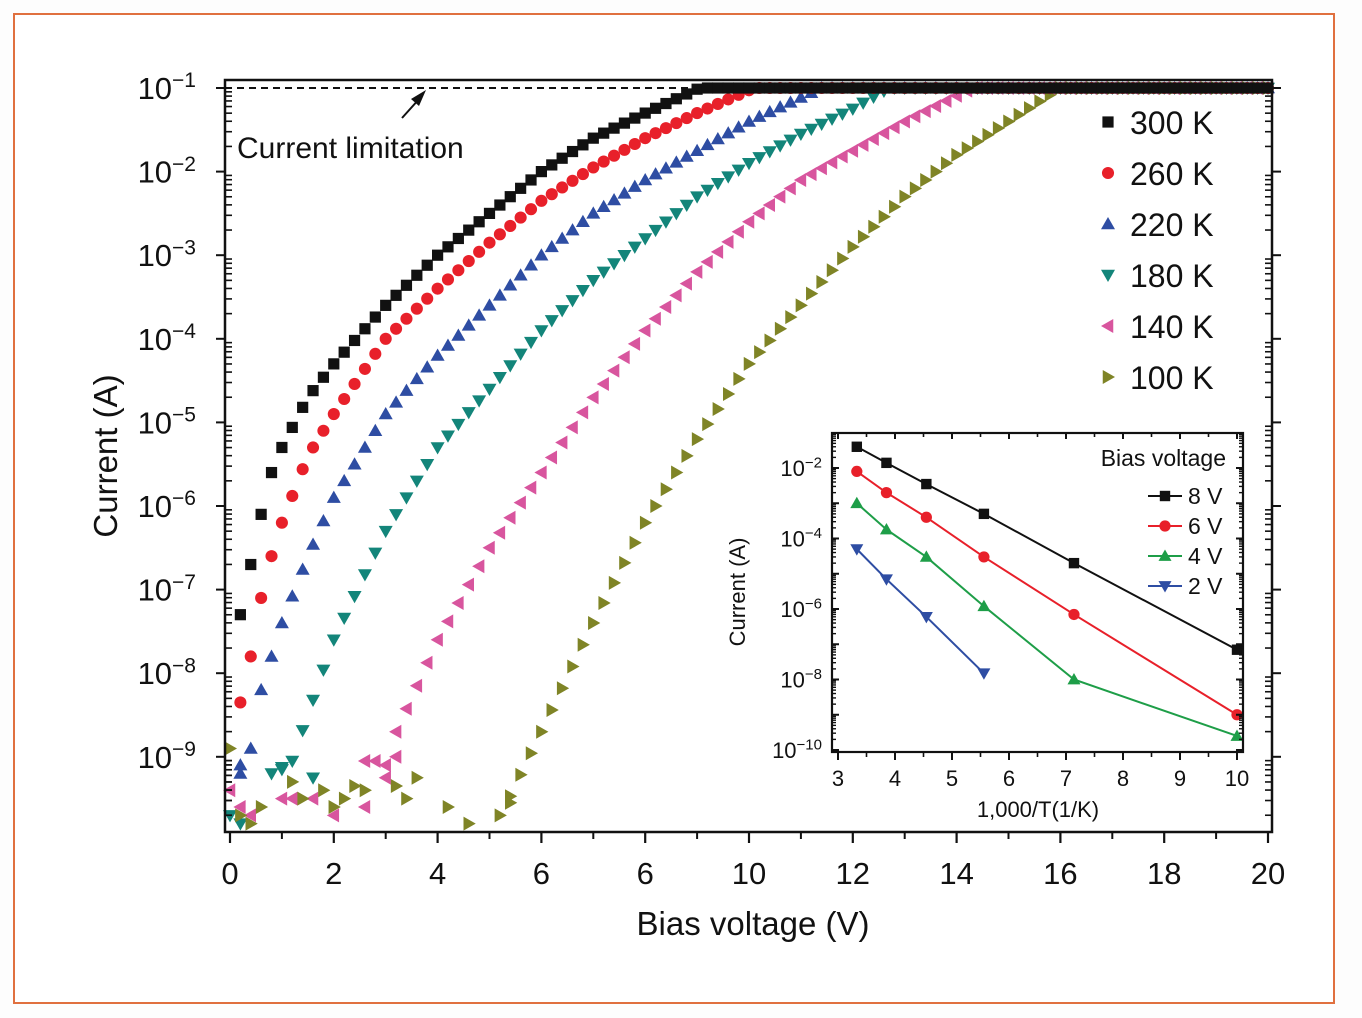 The height and width of the screenshot is (1018, 1362). What do you see at coordinates (1007, 598) in the screenshot?
I see `inset-y-ticks: 10−2 10−4 10−6 10−8 10−10` at bounding box center [1007, 598].